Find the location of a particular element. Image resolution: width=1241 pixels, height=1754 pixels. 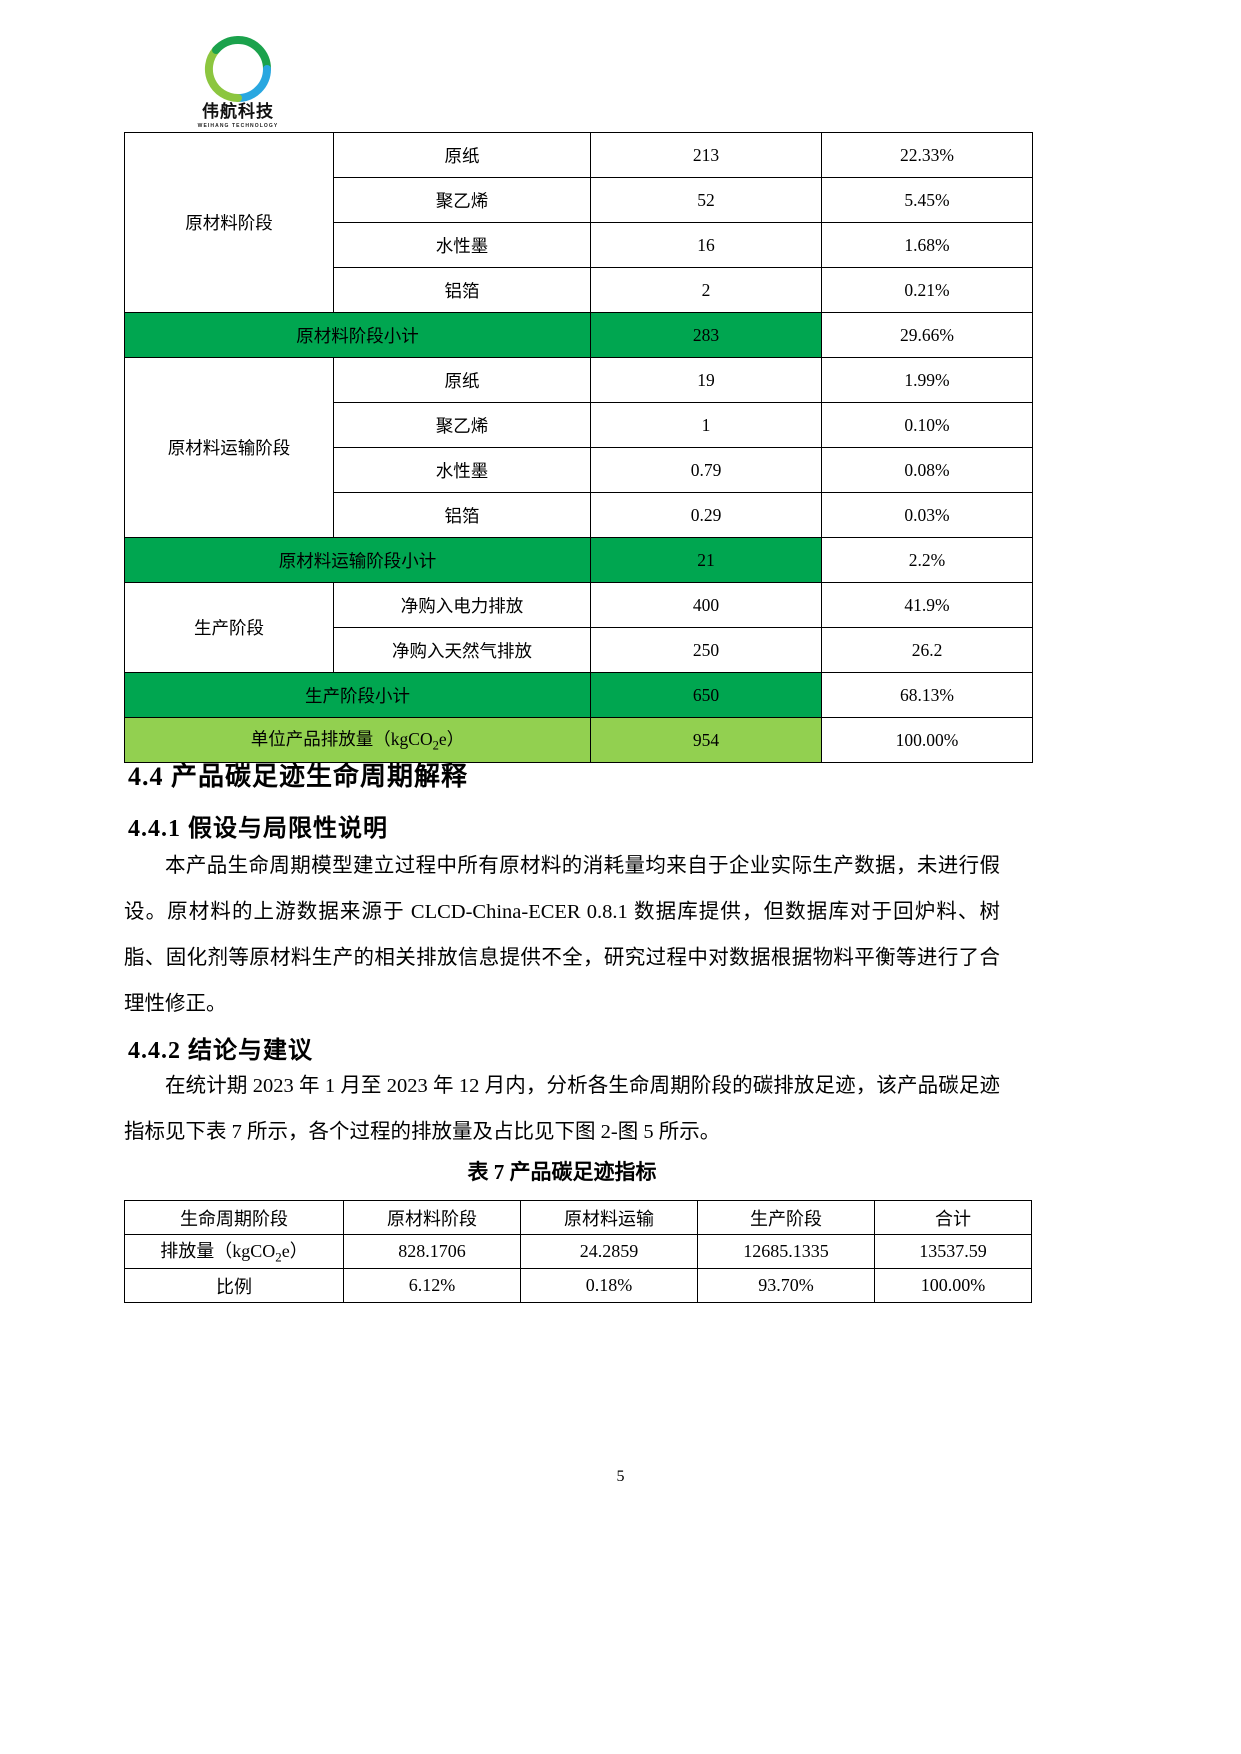

cell-ratio-material: 6.12% is located at coordinates (432, 1285).